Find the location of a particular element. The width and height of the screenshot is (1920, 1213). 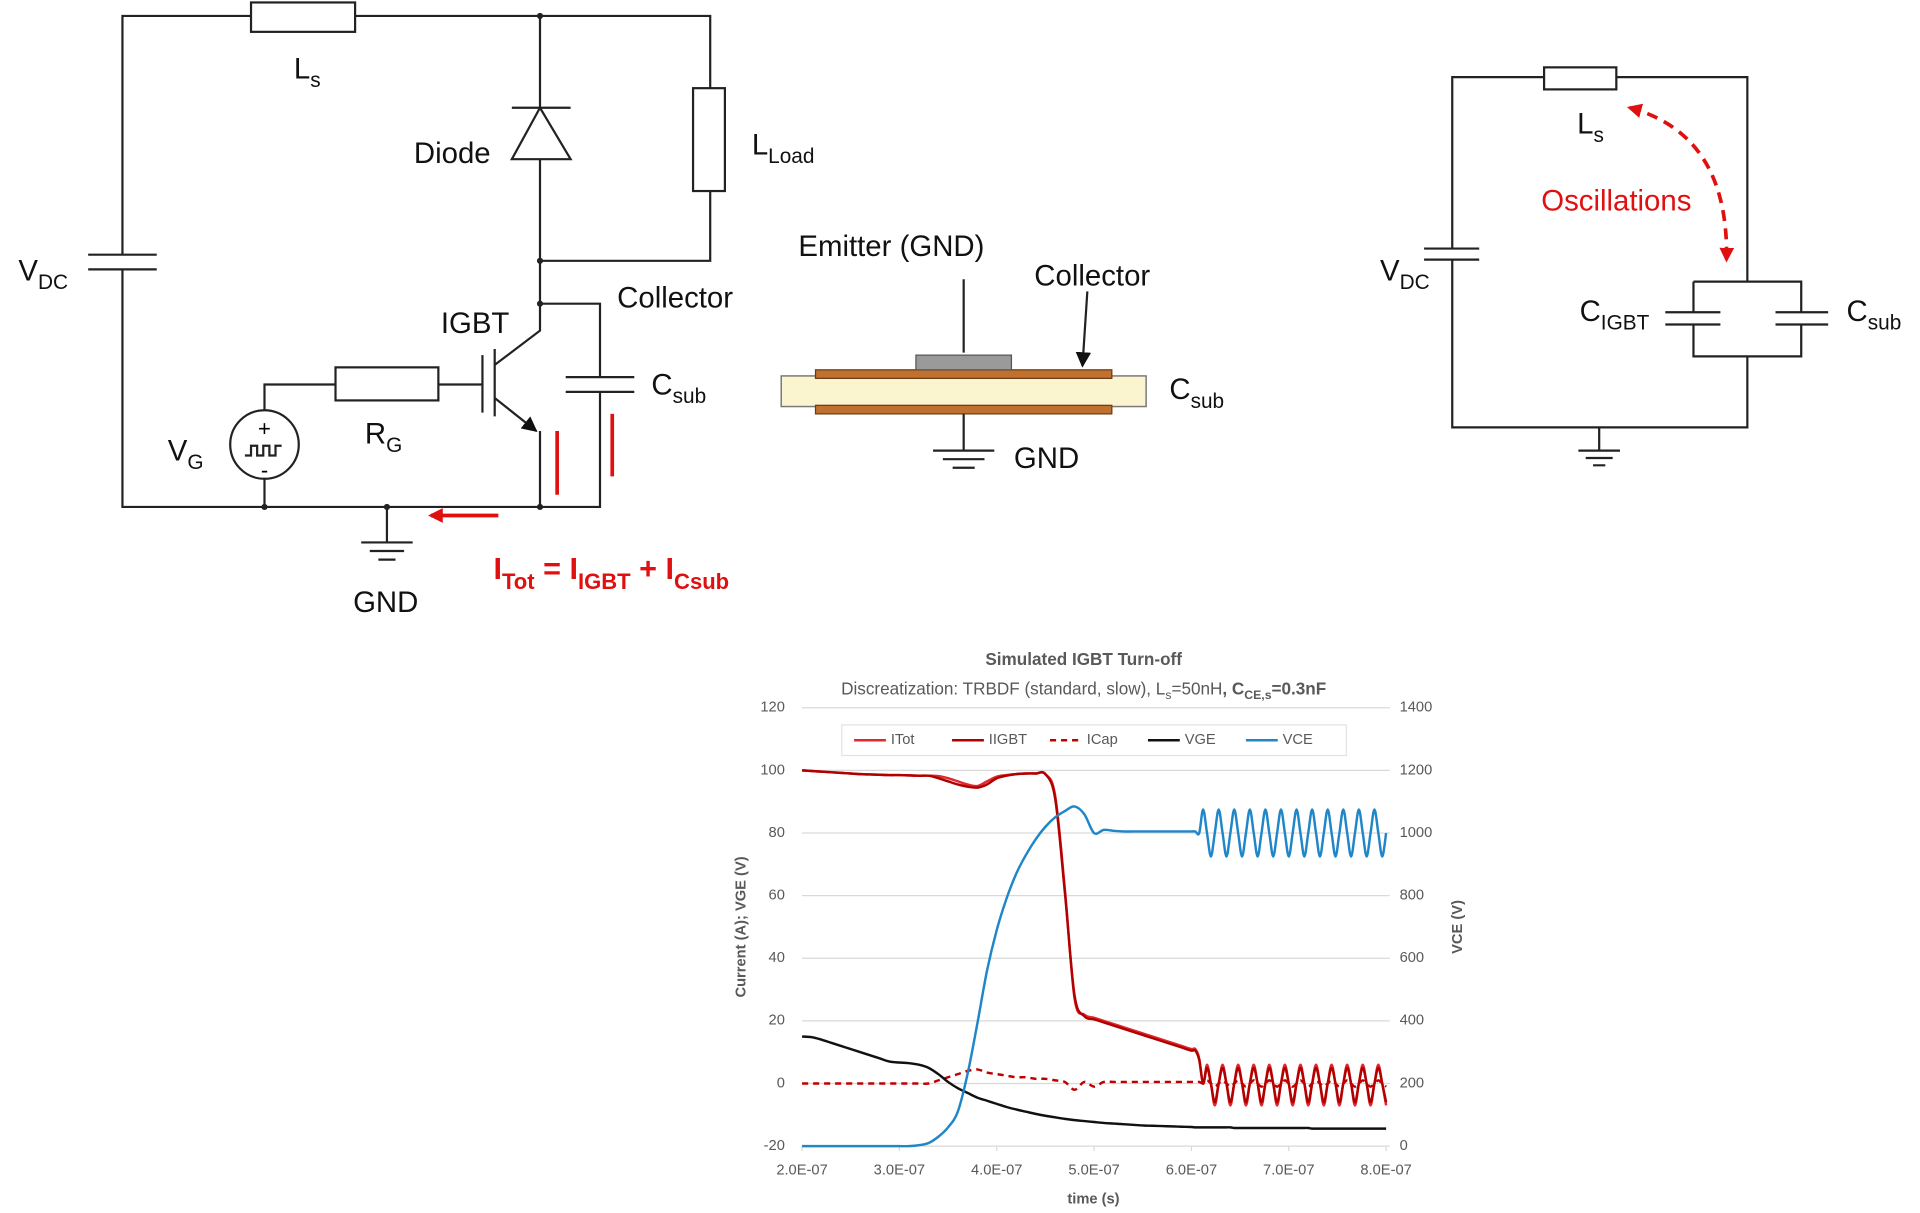

x-tick-label: 5.0E-07 is located at coordinates (1093, 1170).